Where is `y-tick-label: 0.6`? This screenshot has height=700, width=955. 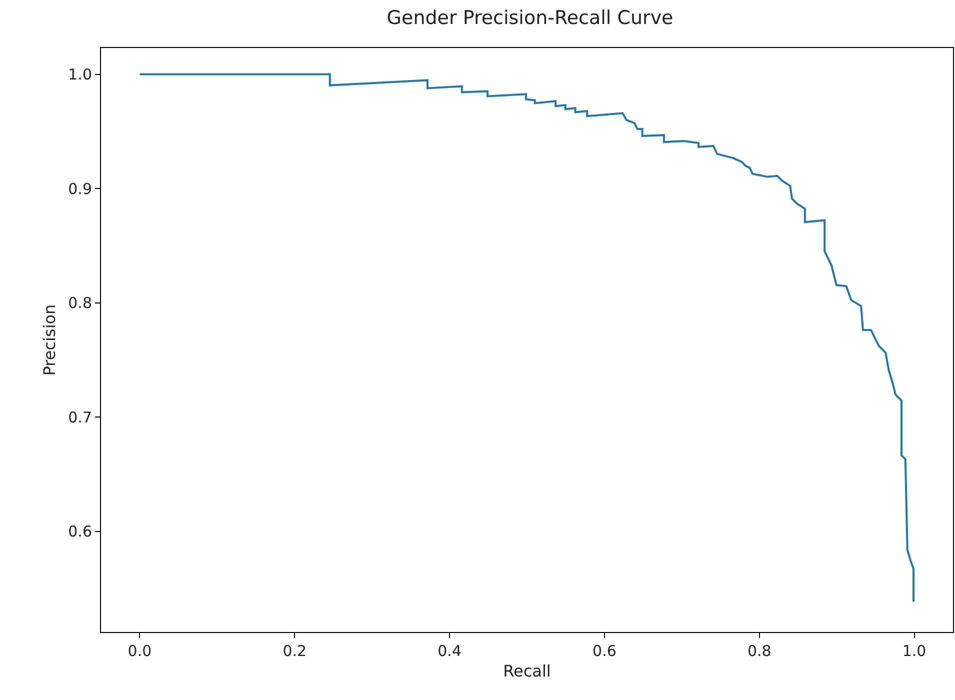 y-tick-label: 0.6 is located at coordinates (80, 531).